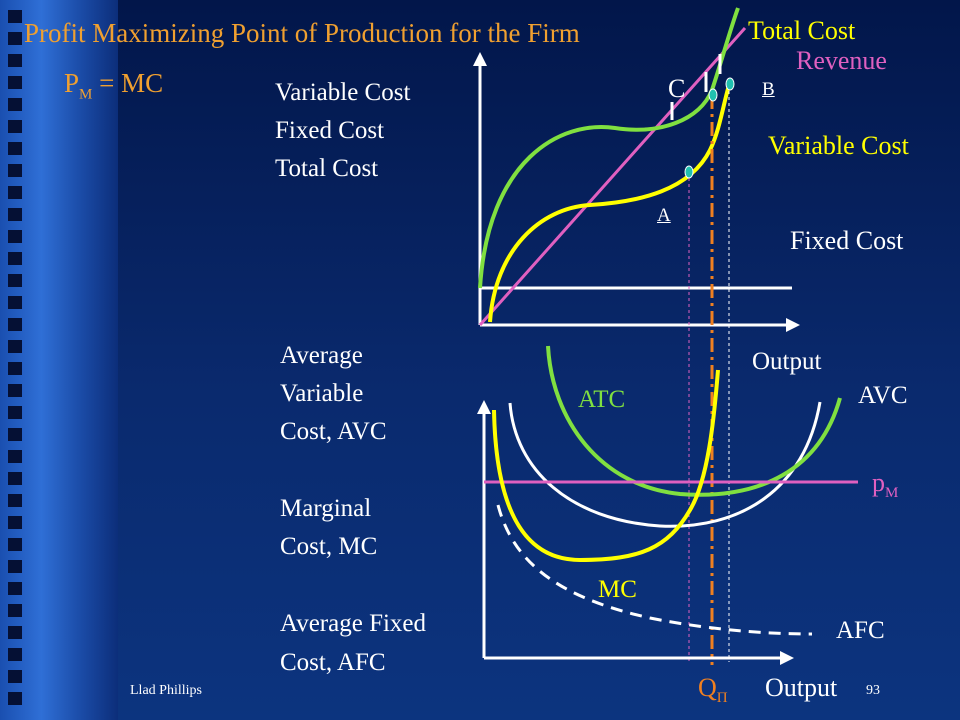  I want to click on point-label-a: A, so click(664, 215).